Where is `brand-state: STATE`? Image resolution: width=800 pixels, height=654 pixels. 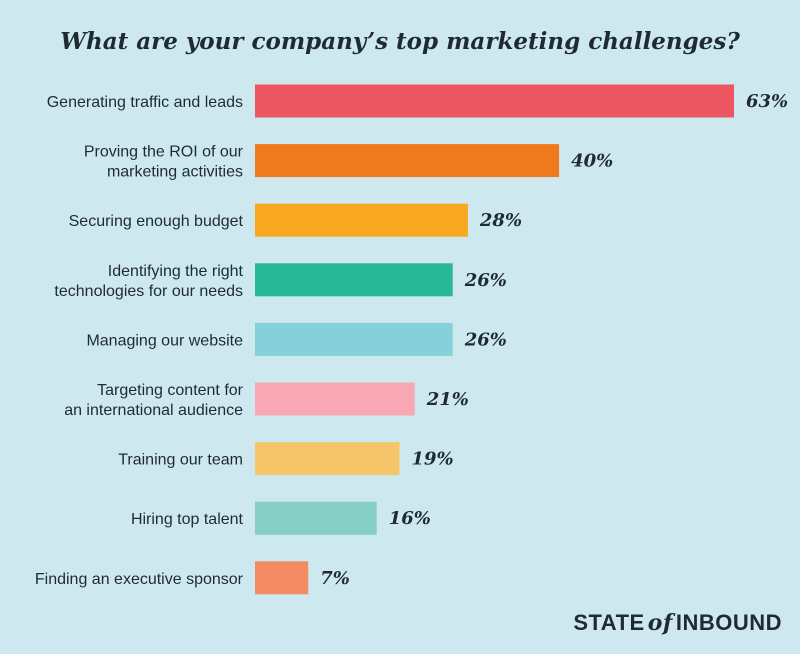 brand-state: STATE is located at coordinates (609, 622).